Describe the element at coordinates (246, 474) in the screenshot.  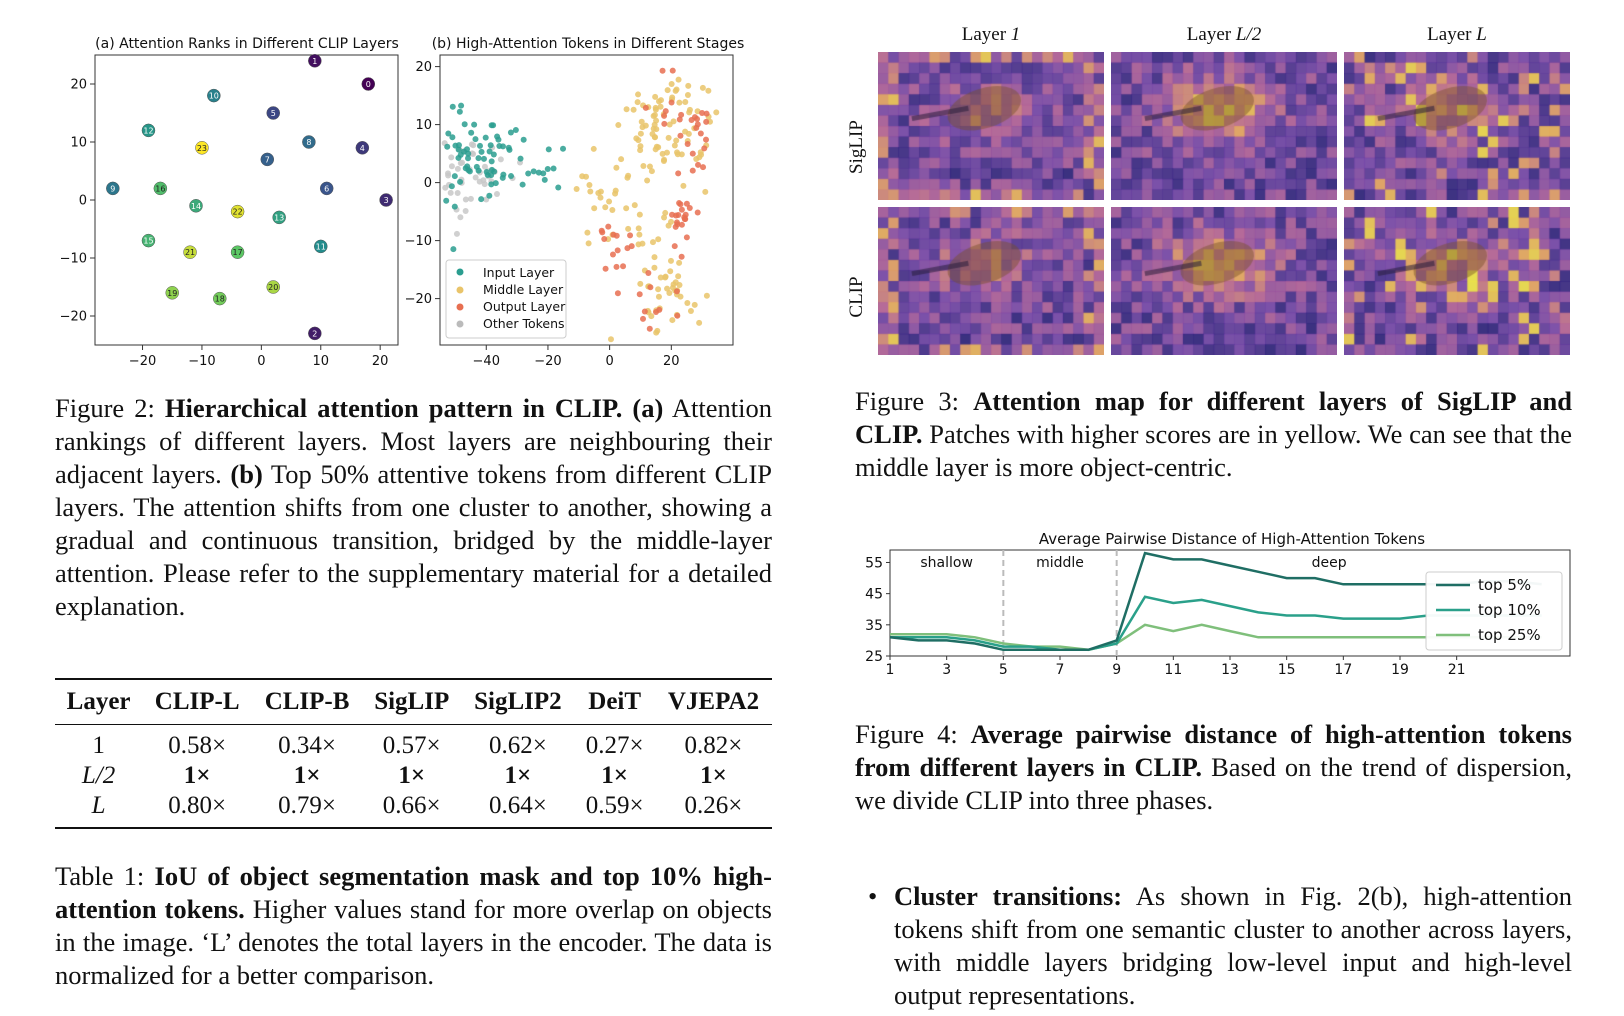
I see `fig2-caption-b: (b)` at that location.